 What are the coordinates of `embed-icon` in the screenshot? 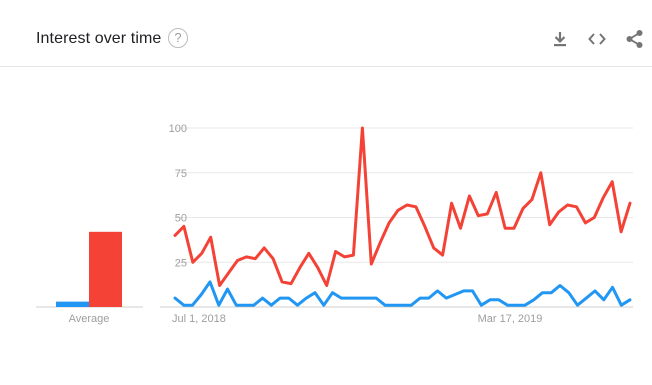 It's located at (597, 39).